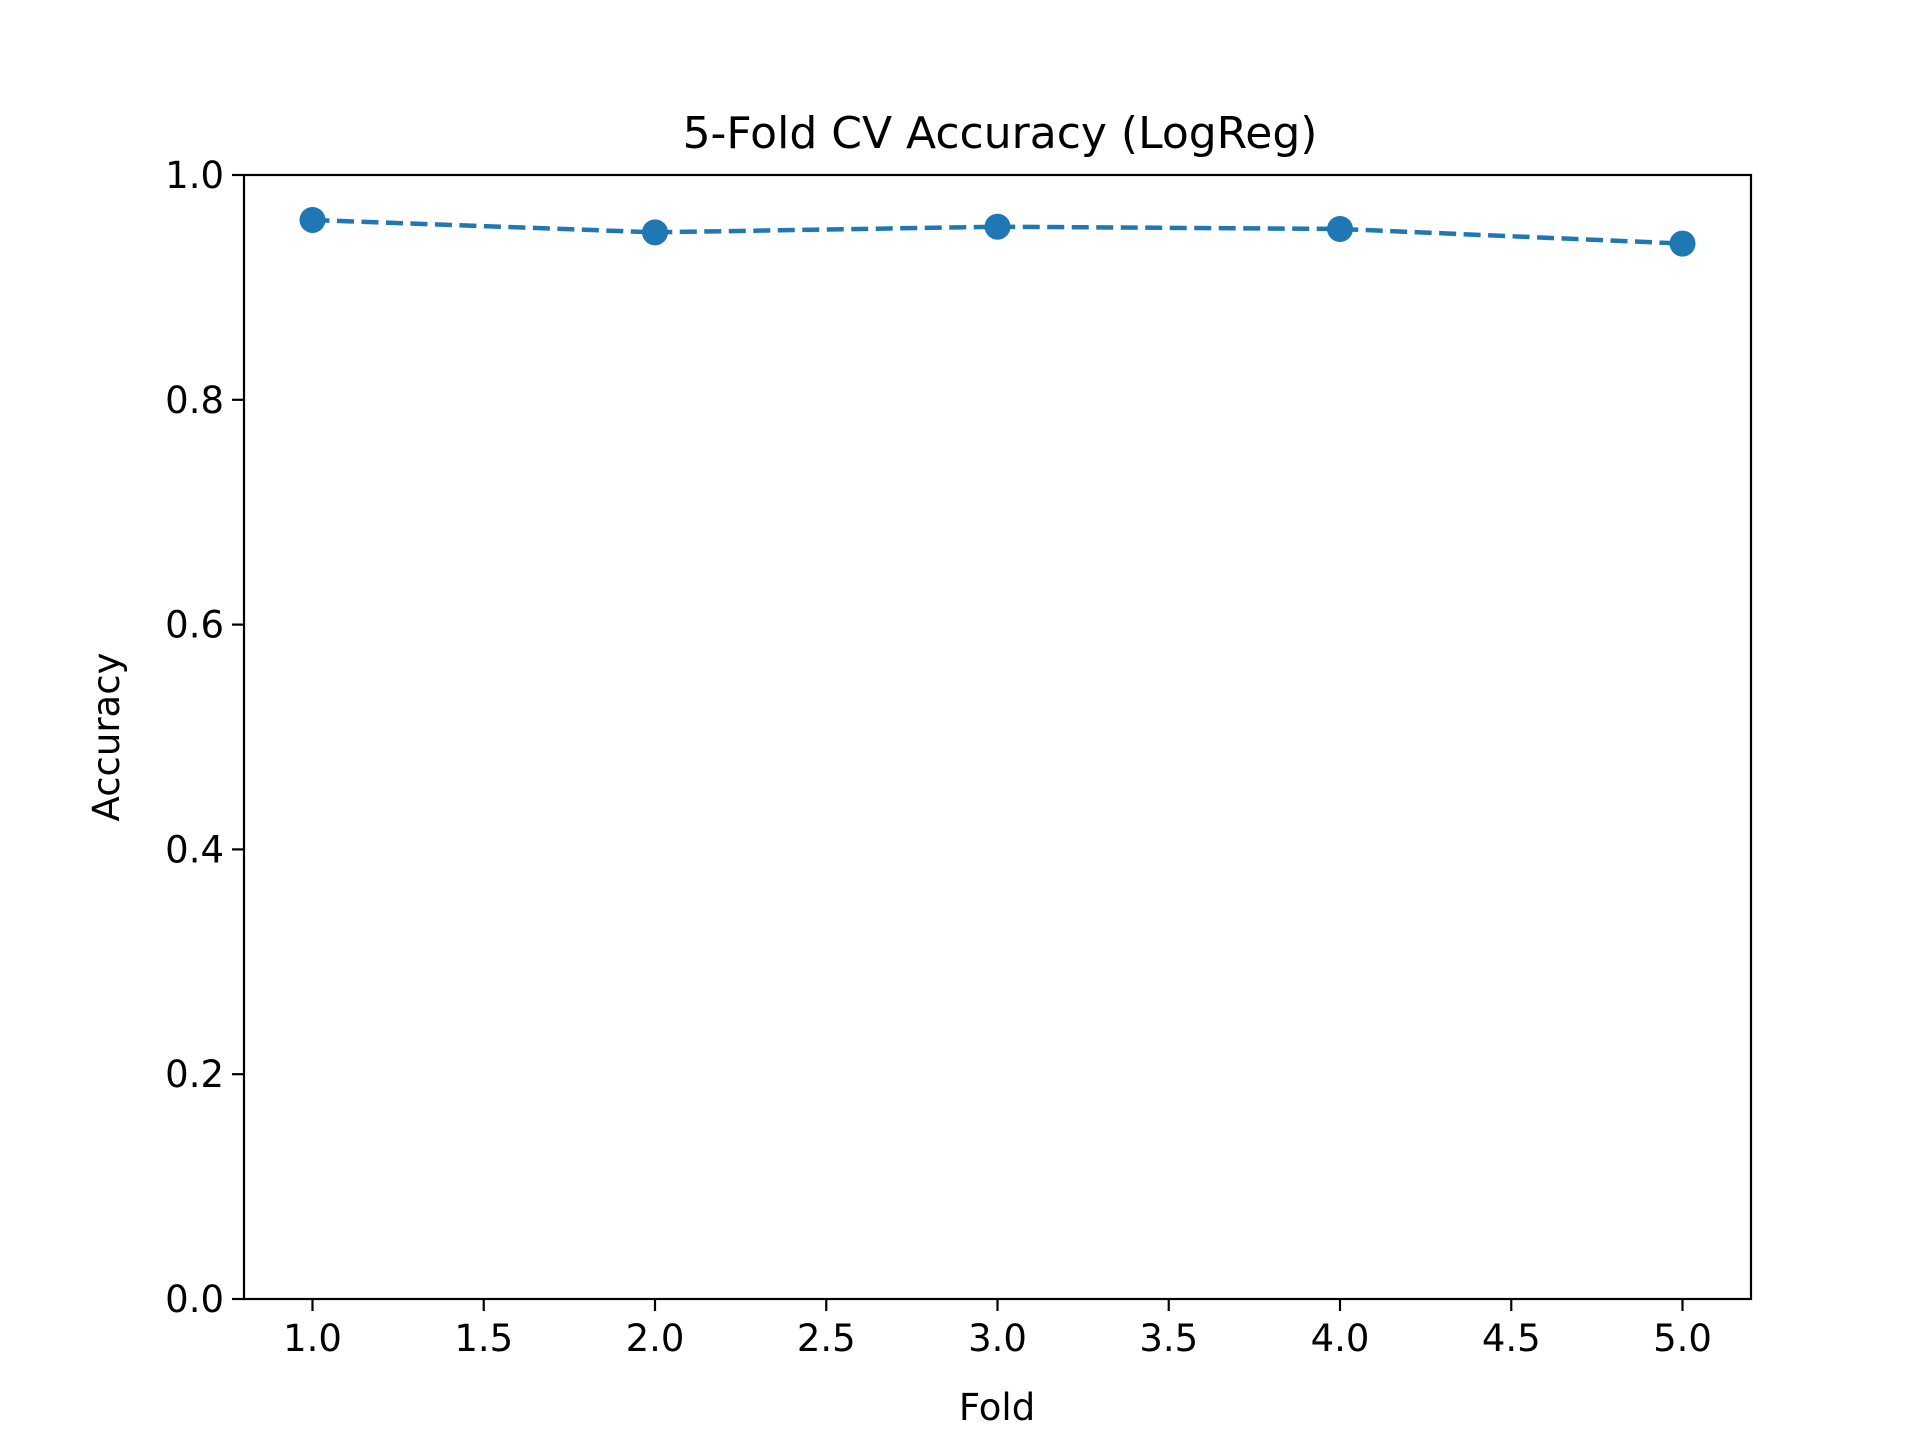  I want to click on chart-title: 5-Fold CV Accuracy (LogReg), so click(1000, 133).